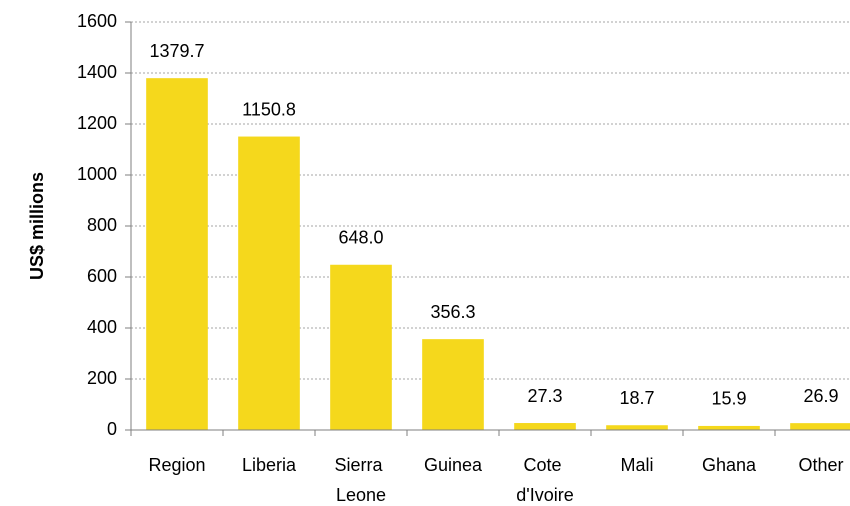 This screenshot has width=850, height=506. Describe the element at coordinates (544, 396) in the screenshot. I see `data-label: 27.3` at that location.